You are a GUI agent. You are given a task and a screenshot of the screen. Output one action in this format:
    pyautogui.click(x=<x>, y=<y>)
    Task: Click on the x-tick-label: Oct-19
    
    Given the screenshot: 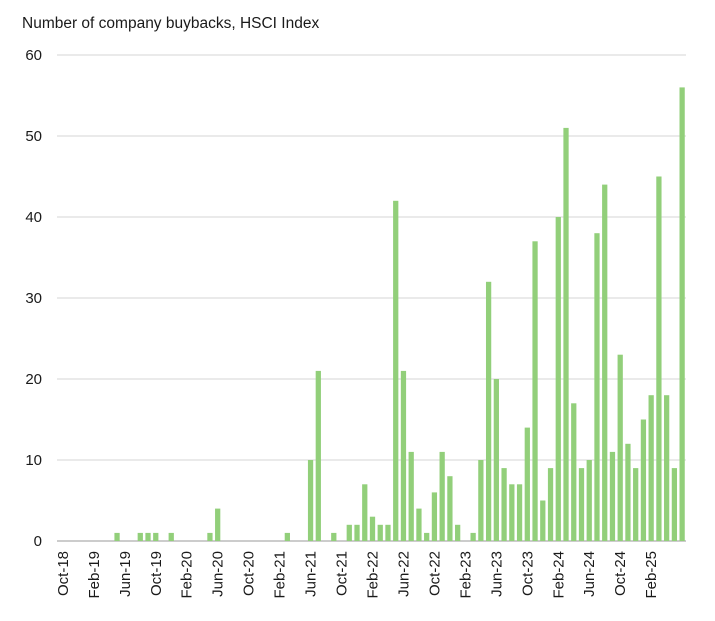 What is the action you would take?
    pyautogui.click(x=156, y=573)
    